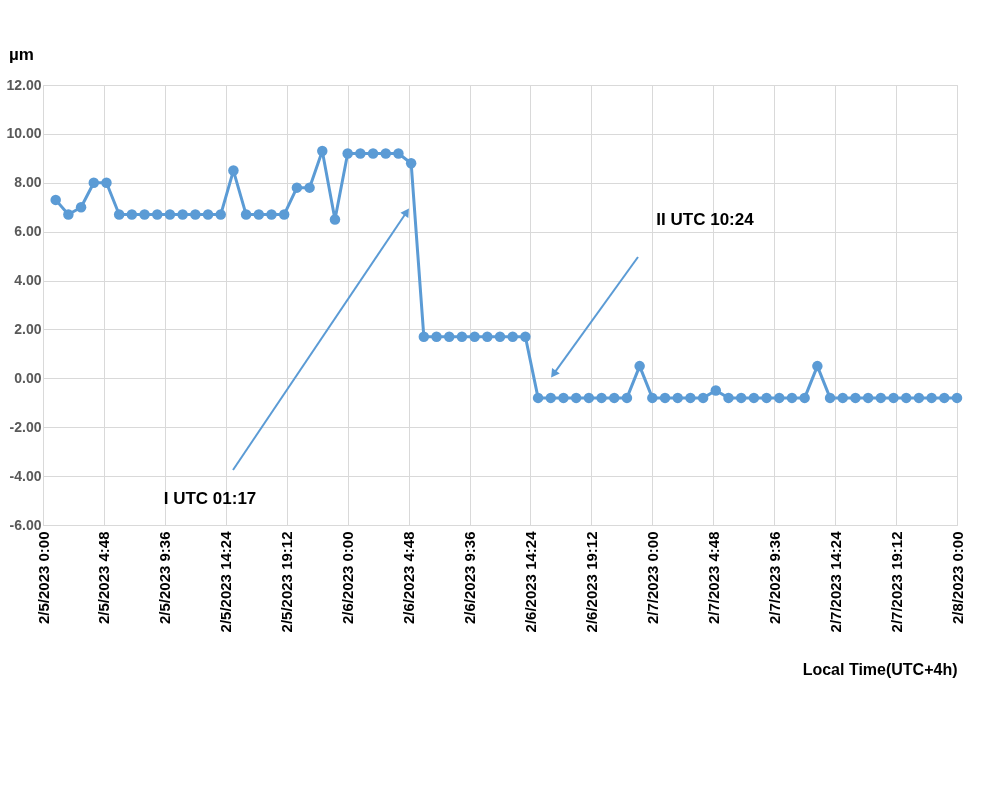 Image resolution: width=1008 pixels, height=803 pixels. What do you see at coordinates (652, 578) in the screenshot?
I see `x-tick-label: 2/7/2023 0:00` at bounding box center [652, 578].